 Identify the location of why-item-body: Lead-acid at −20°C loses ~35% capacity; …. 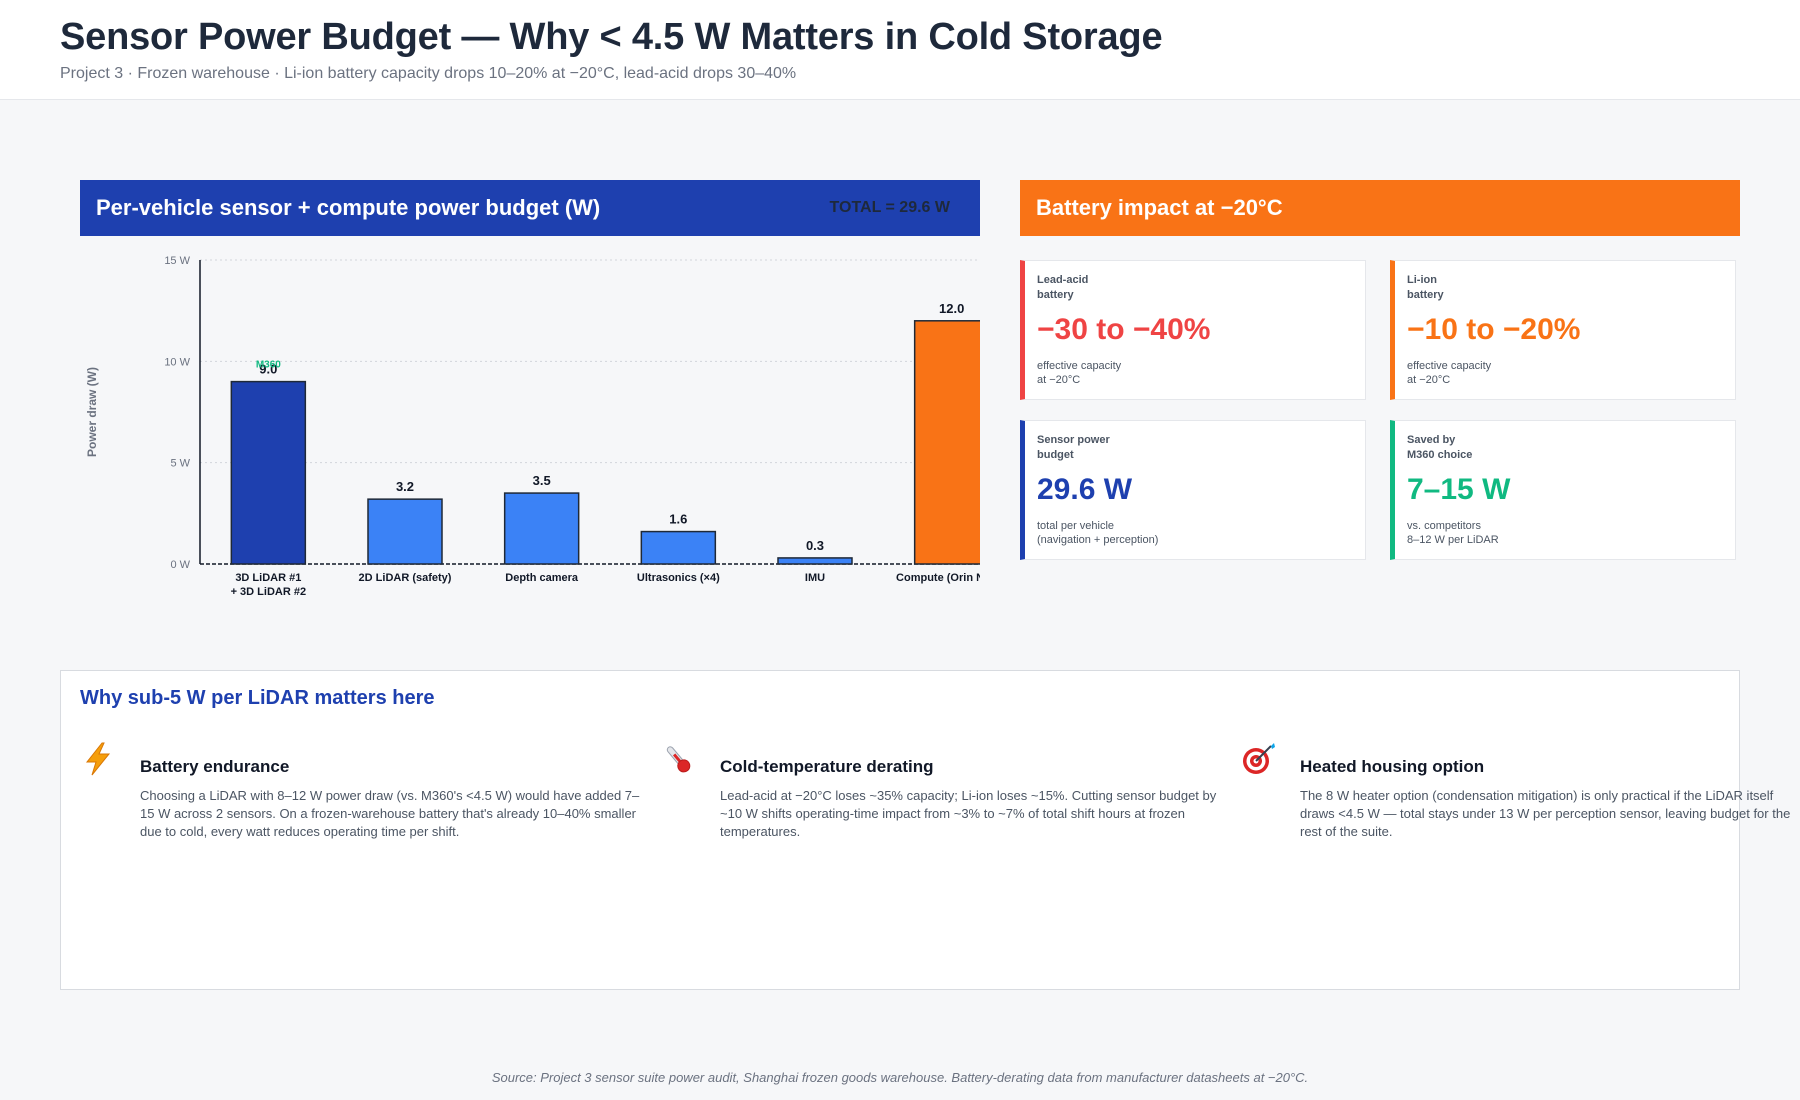
(968, 813).